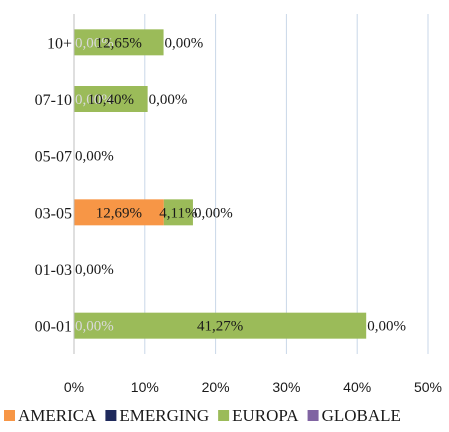  I want to click on category-label: 00-01, so click(53, 327).